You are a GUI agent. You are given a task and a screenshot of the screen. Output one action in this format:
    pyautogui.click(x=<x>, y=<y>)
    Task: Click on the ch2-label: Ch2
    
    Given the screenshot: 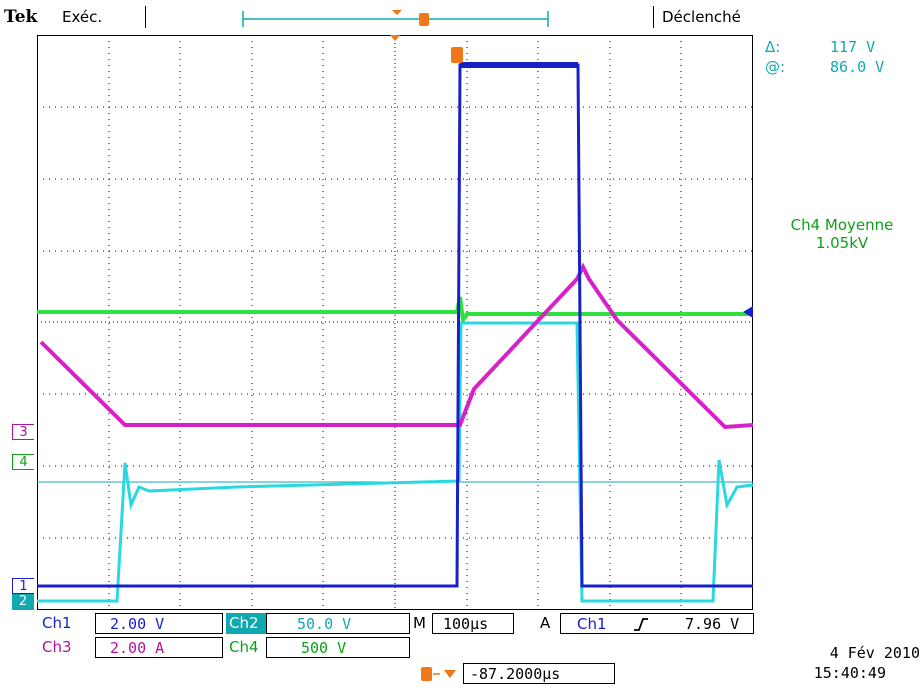 What is the action you would take?
    pyautogui.click(x=246, y=623)
    